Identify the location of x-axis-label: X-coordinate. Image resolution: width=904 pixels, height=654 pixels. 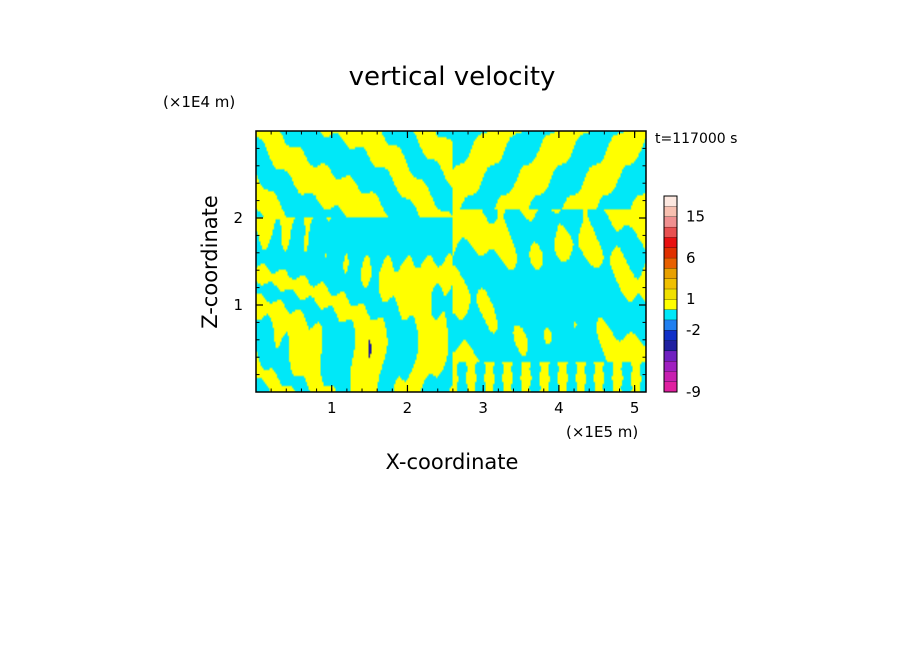
(452, 462).